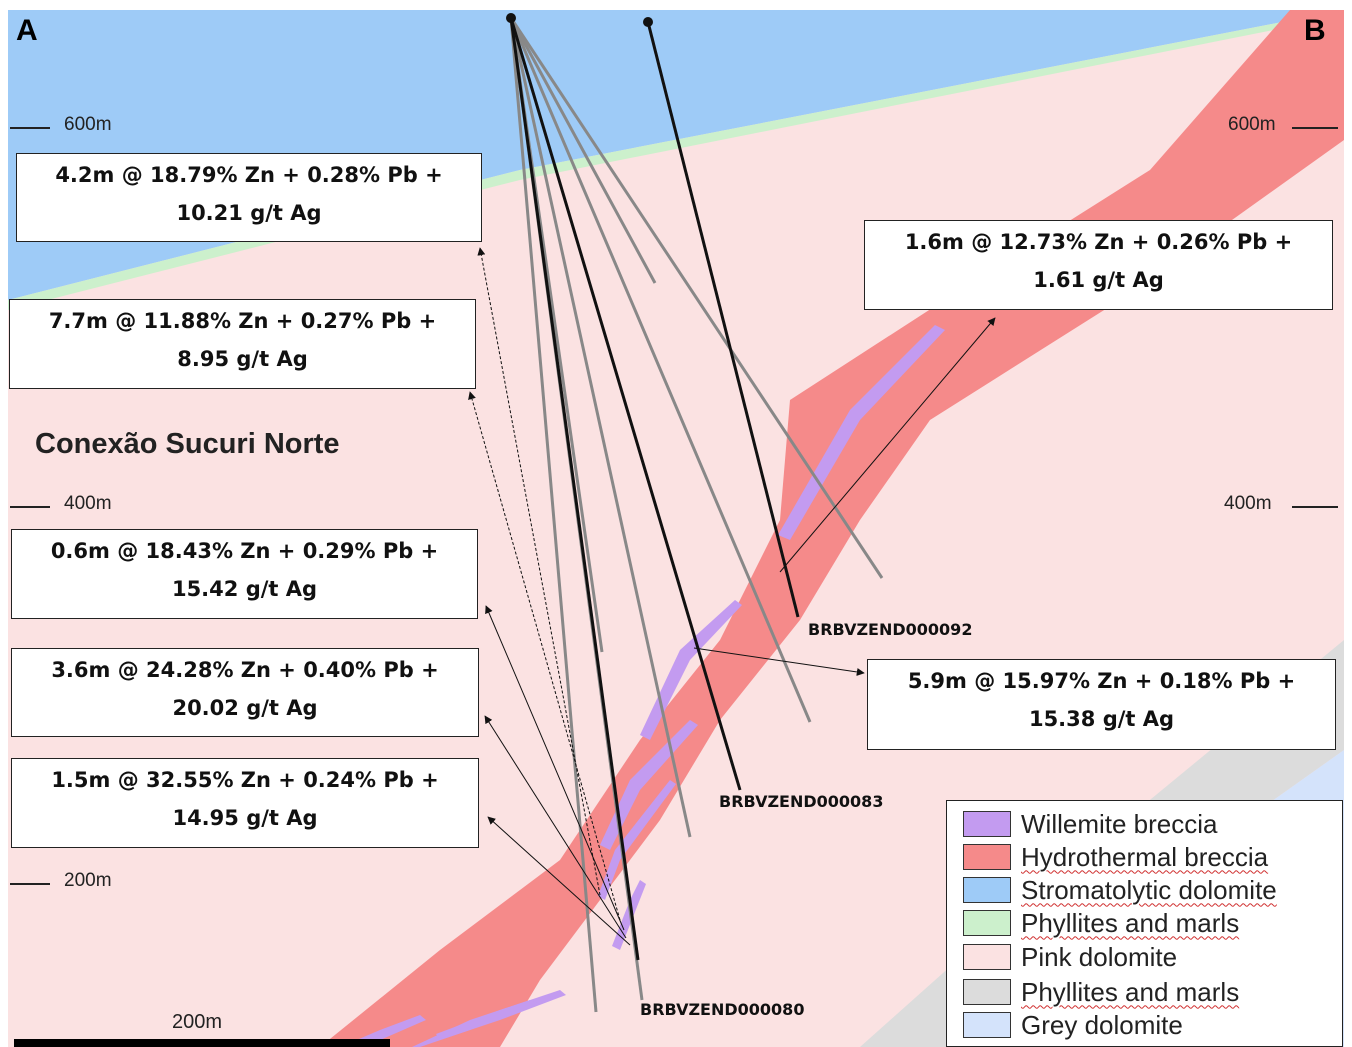  What do you see at coordinates (245, 780) in the screenshot?
I see `intercept-grade: 1.5m @ 32.55% Zn + 0.24% Pb +` at bounding box center [245, 780].